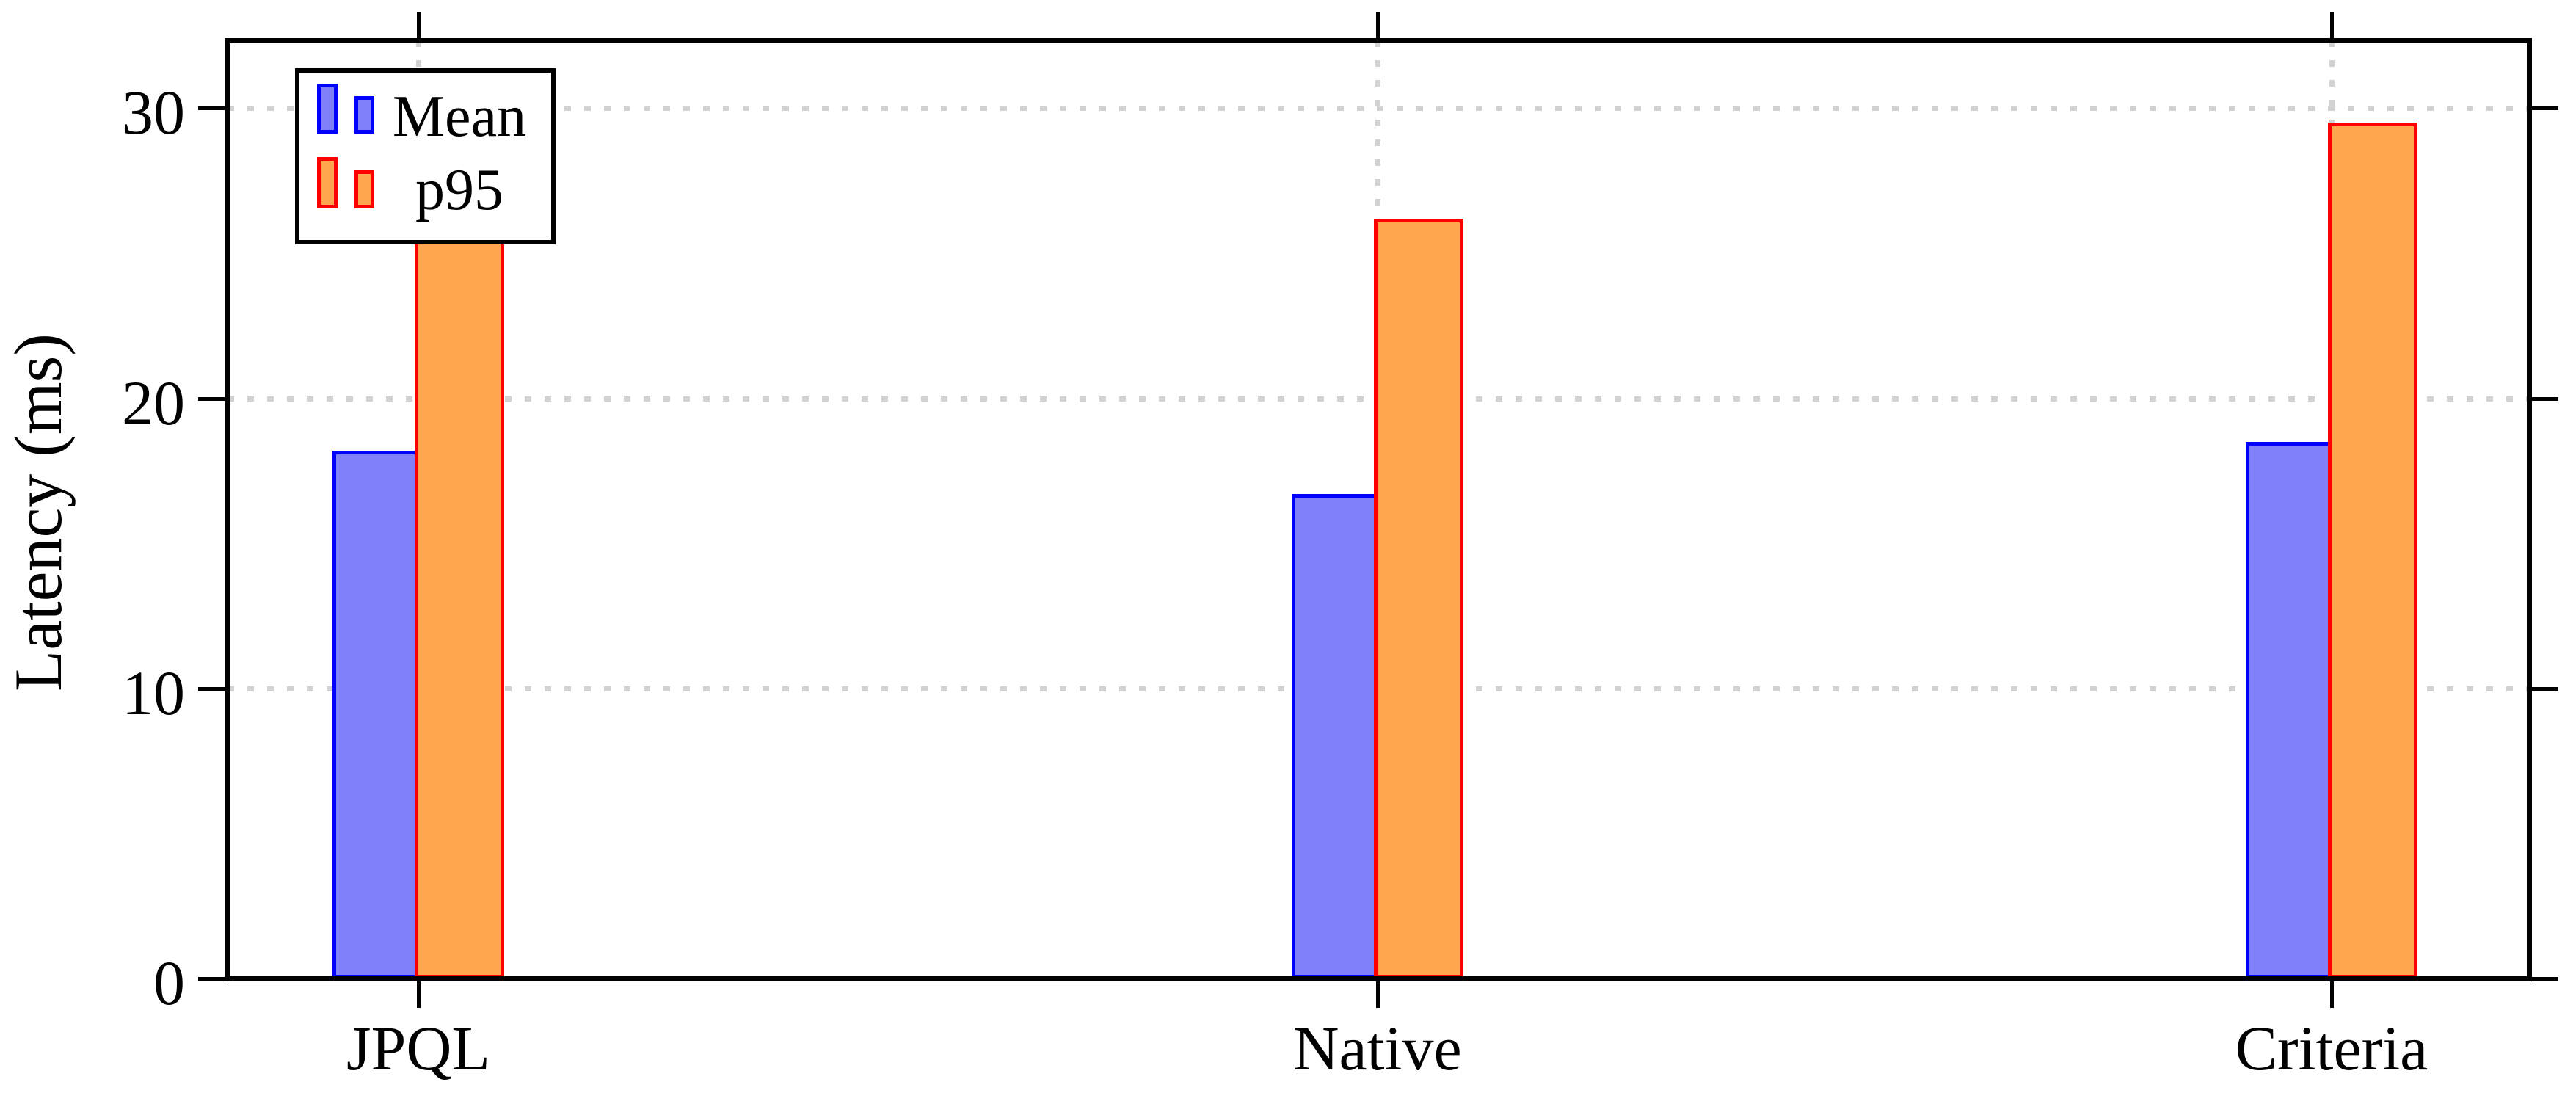 The height and width of the screenshot is (1104, 2576). What do you see at coordinates (2332, 25) in the screenshot?
I see `x-tick-top-criteria` at bounding box center [2332, 25].